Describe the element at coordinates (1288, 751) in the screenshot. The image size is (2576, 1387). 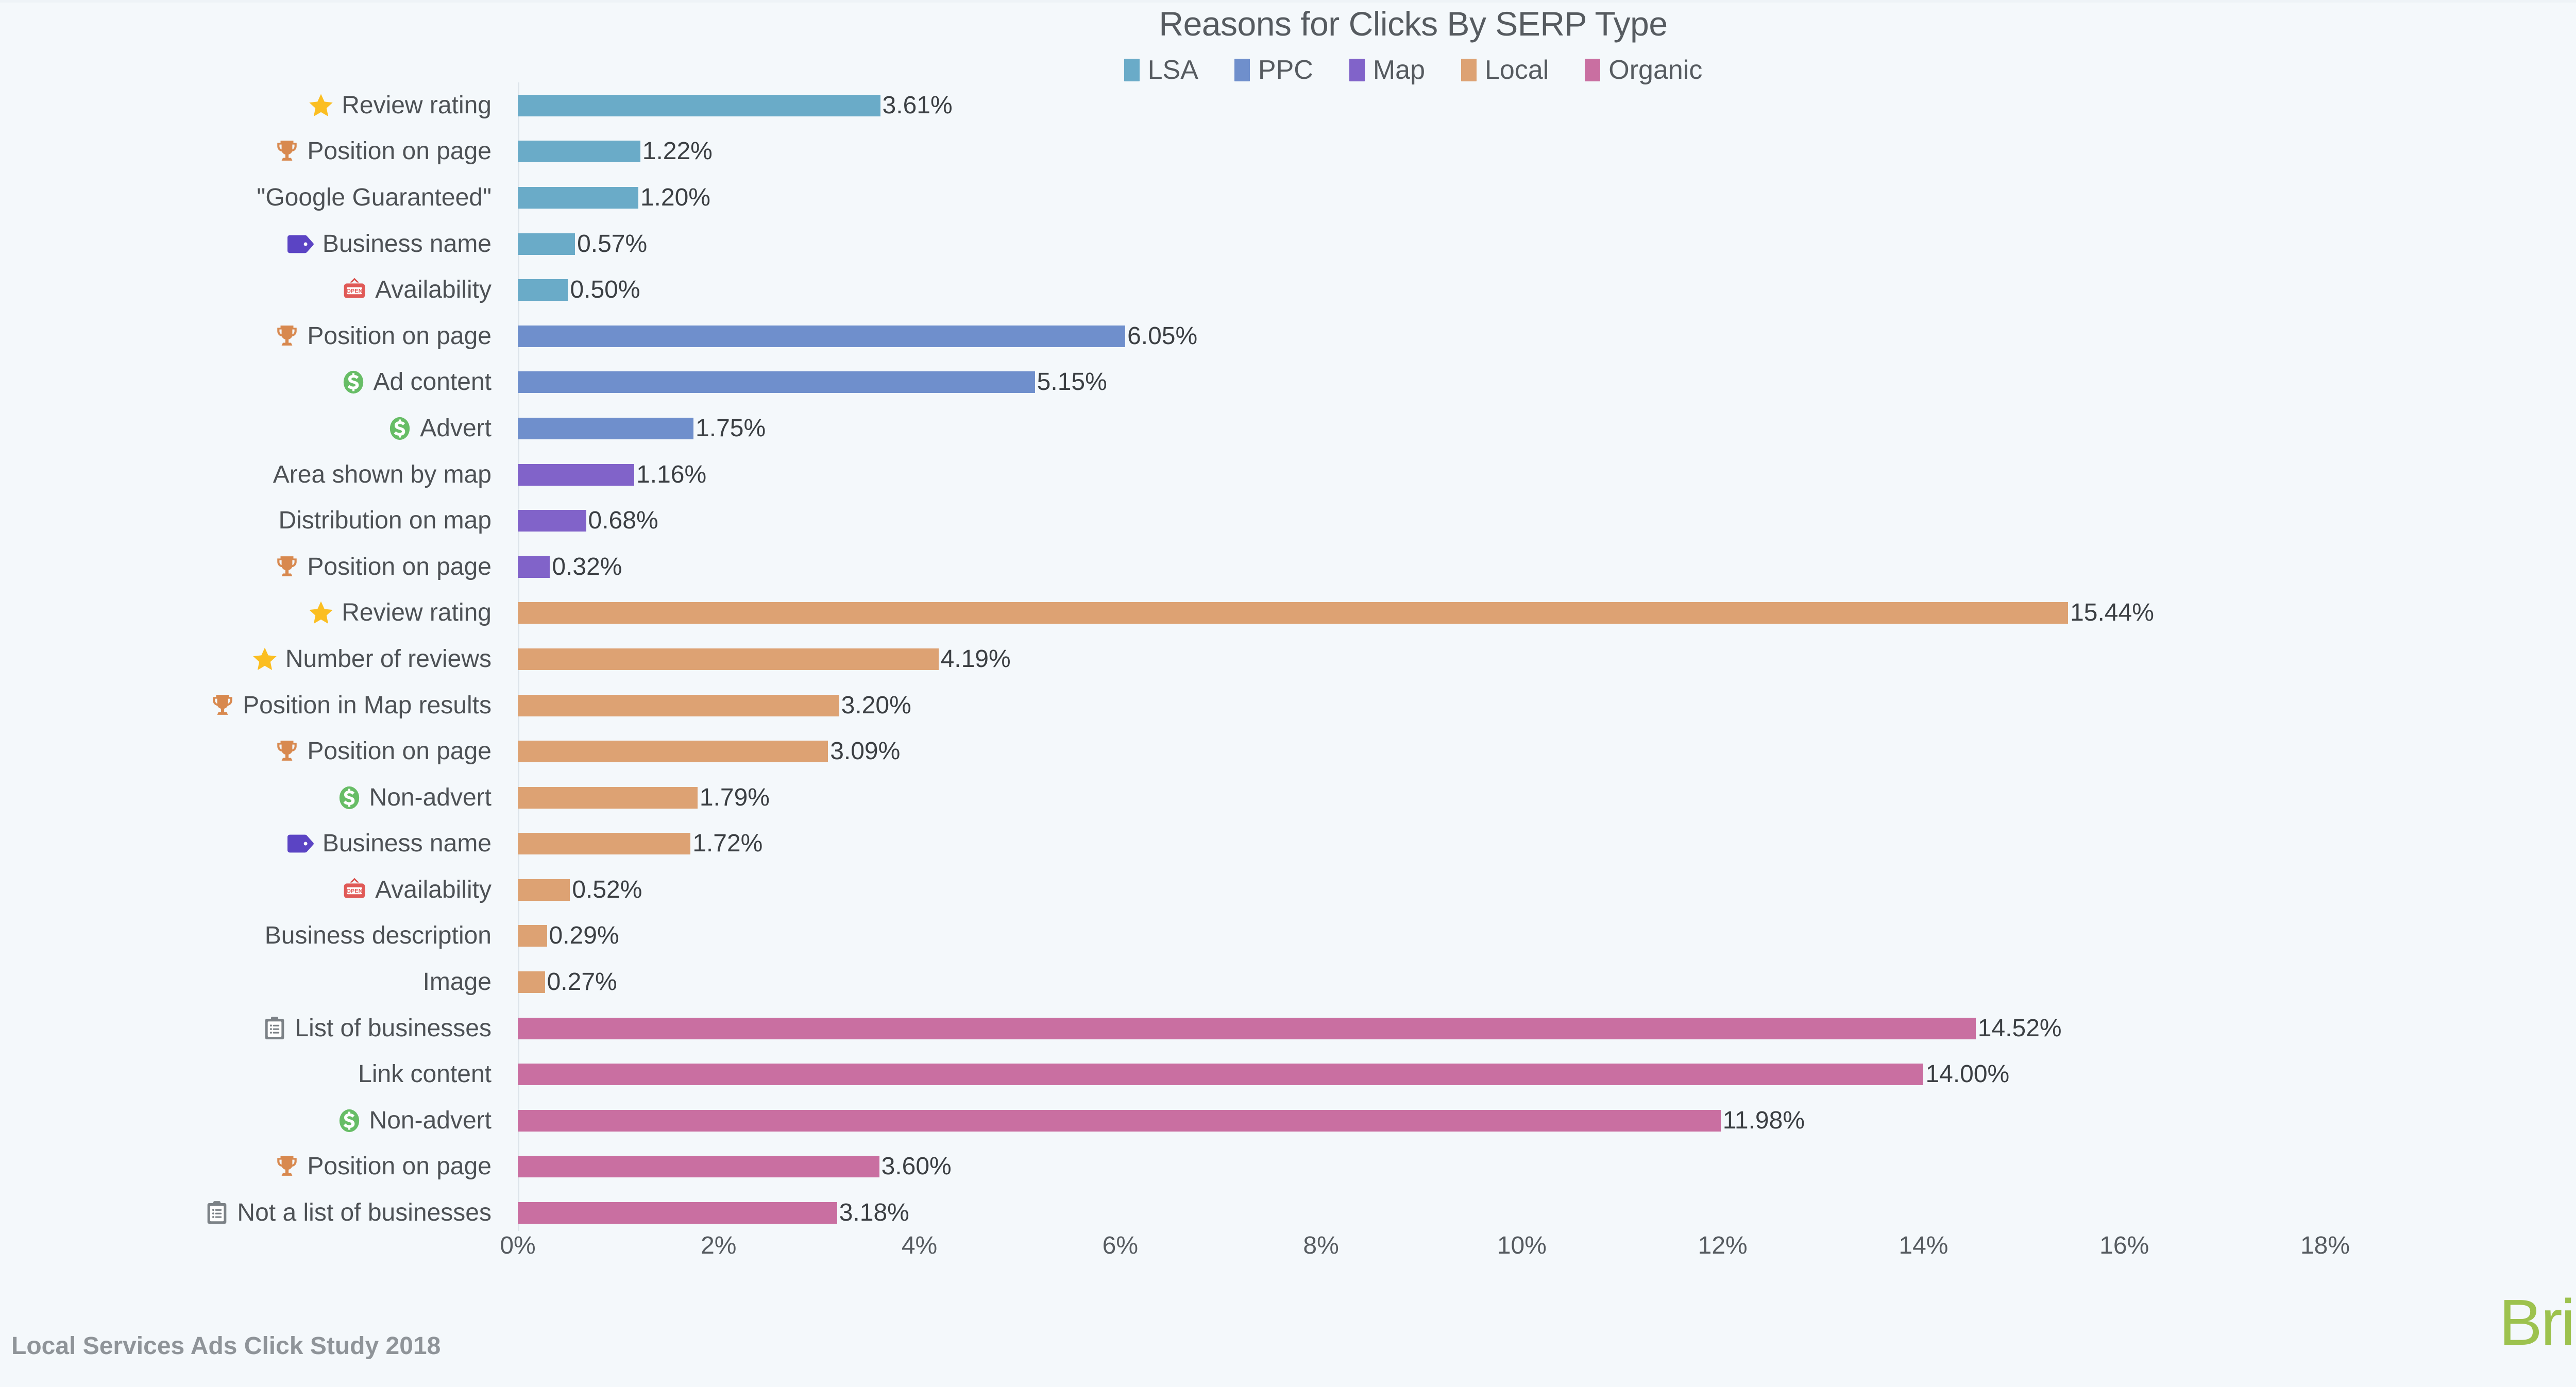
I see `bar-row: Position on page 3.09%` at that location.